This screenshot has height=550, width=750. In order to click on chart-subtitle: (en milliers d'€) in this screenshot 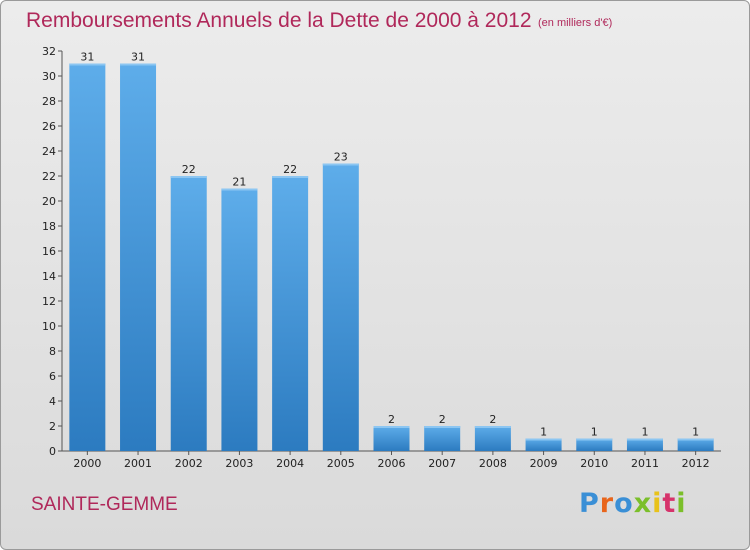, I will do `click(575, 23)`.